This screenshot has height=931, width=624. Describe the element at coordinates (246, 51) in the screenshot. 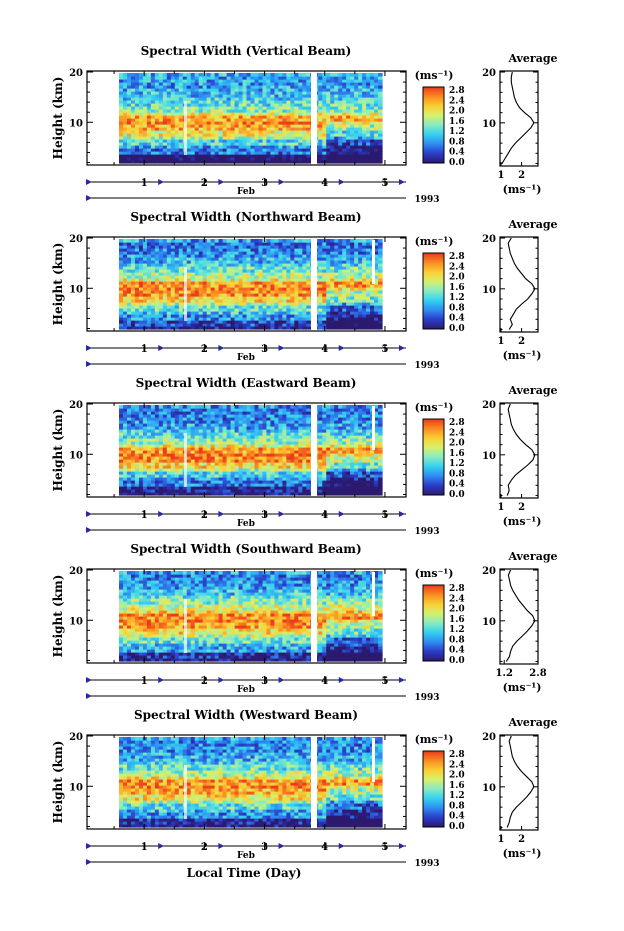

I see `panel-title: Spectral Width (Vertical Beam)` at that location.